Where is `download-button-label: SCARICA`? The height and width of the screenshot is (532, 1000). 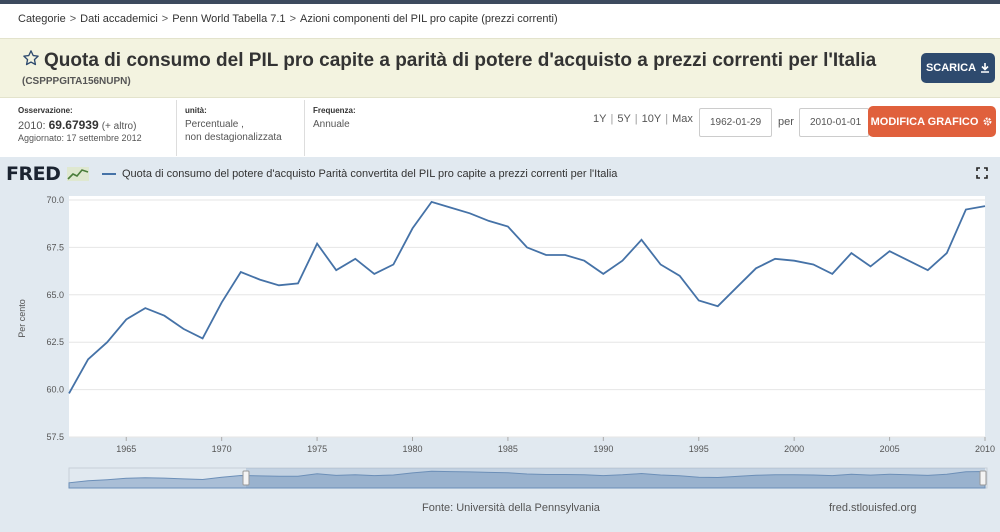
download-button-label: SCARICA is located at coordinates (951, 68).